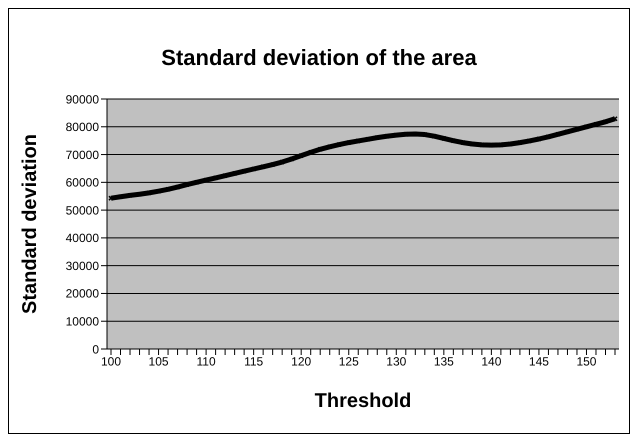  What do you see at coordinates (83, 321) in the screenshot?
I see `y-tick-label: 10000` at bounding box center [83, 321].